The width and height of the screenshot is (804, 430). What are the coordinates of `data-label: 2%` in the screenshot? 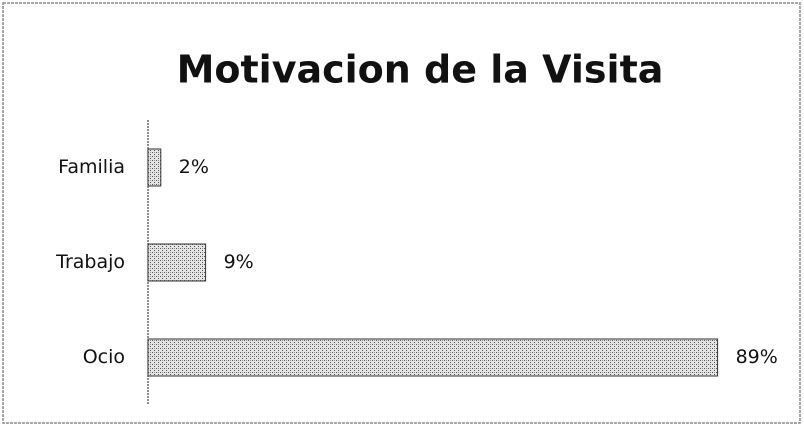 It's located at (194, 167).